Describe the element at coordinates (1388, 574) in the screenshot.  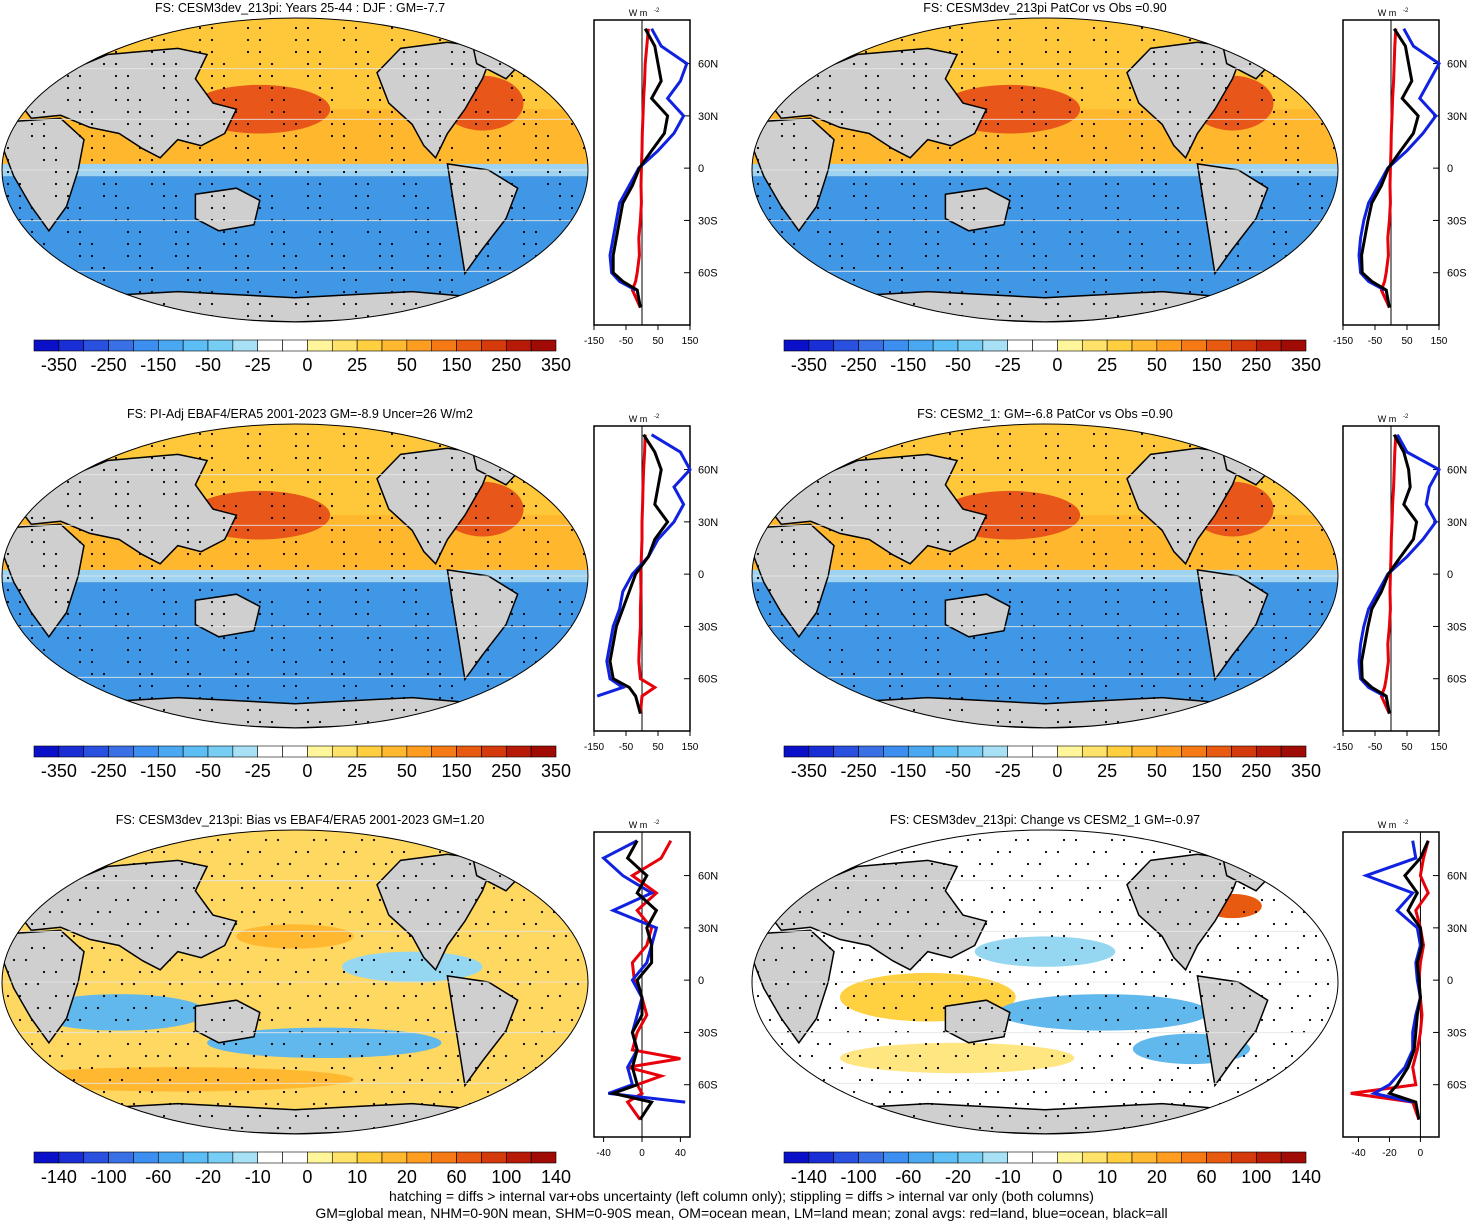
I see `zonal-line-land` at that location.